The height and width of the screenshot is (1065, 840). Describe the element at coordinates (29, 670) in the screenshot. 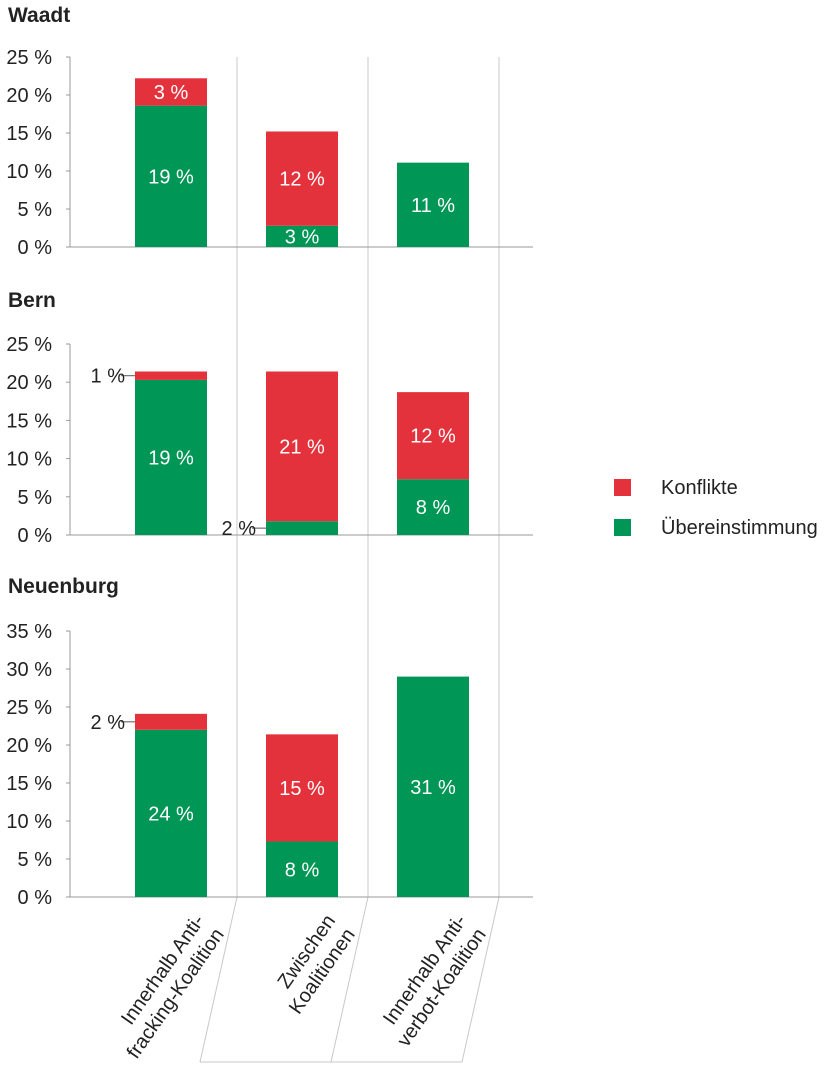

I see `y-tick-label: 30 %` at that location.